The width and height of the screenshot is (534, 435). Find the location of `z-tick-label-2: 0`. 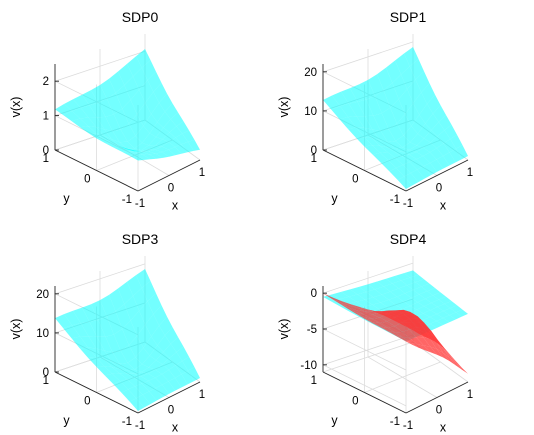

z-tick-label-2: 0 is located at coordinates (314, 294).